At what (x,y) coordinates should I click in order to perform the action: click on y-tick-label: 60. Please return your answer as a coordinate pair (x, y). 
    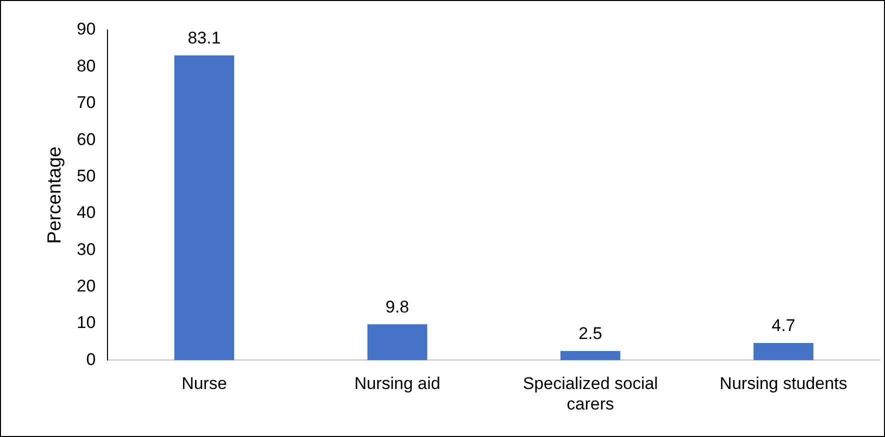
    Looking at the image, I should click on (86, 139).